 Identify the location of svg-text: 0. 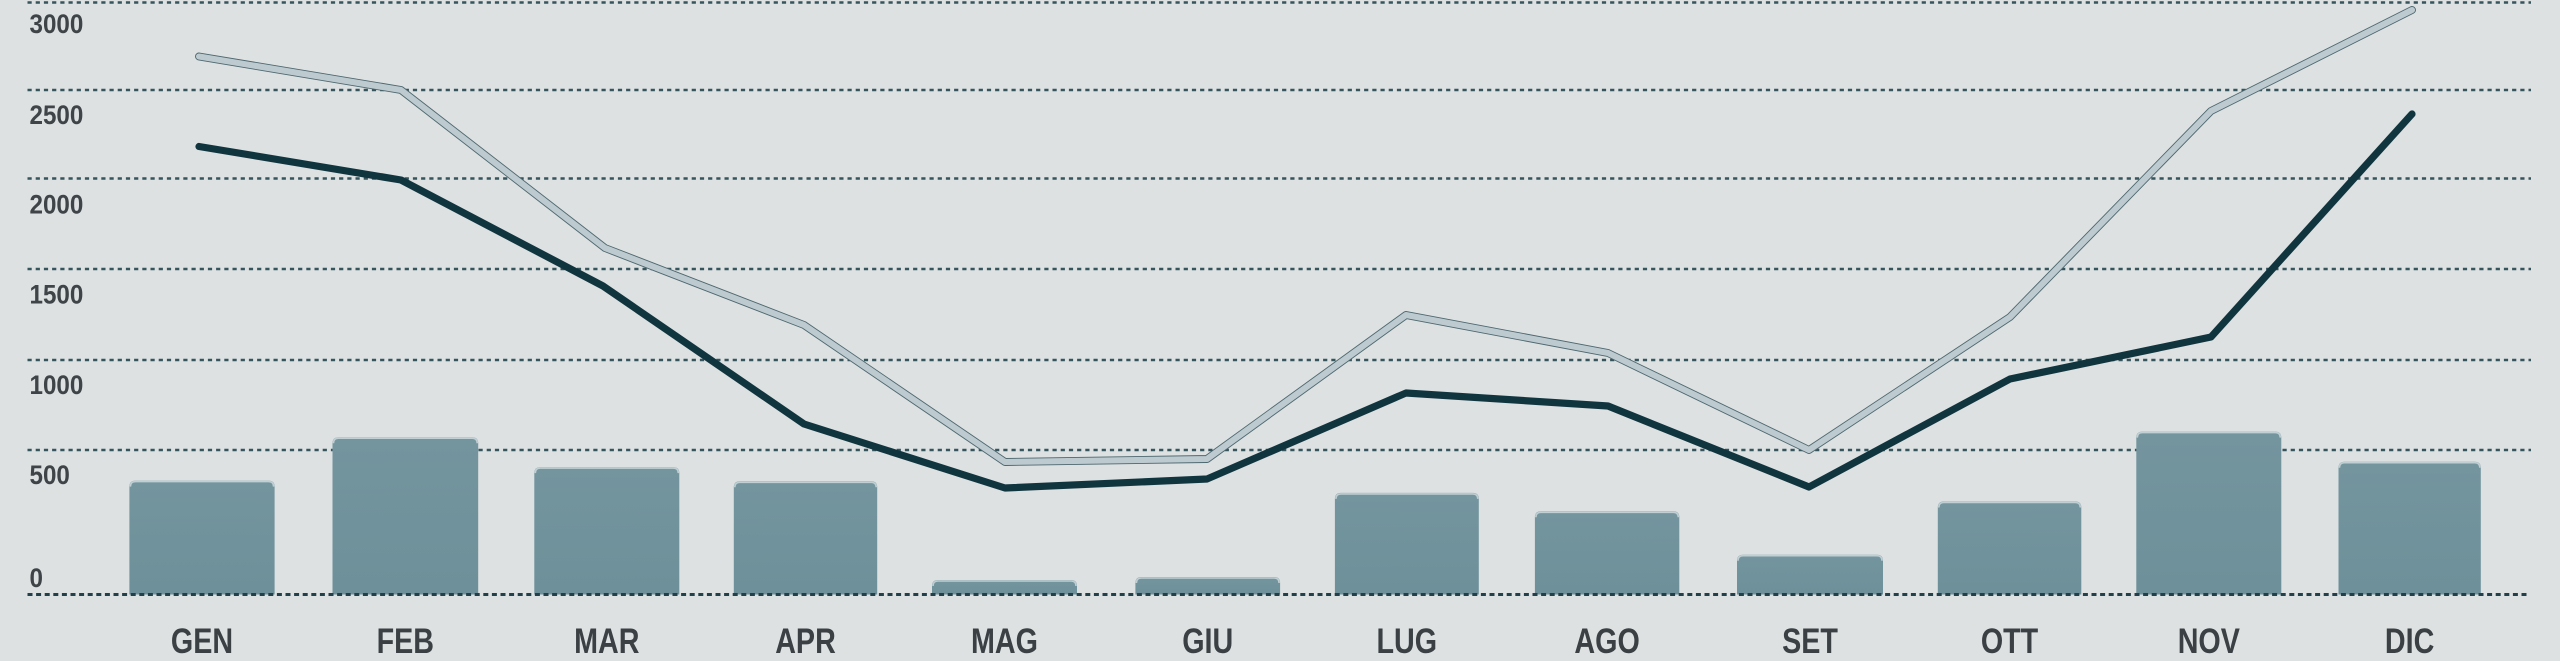
(36, 578).